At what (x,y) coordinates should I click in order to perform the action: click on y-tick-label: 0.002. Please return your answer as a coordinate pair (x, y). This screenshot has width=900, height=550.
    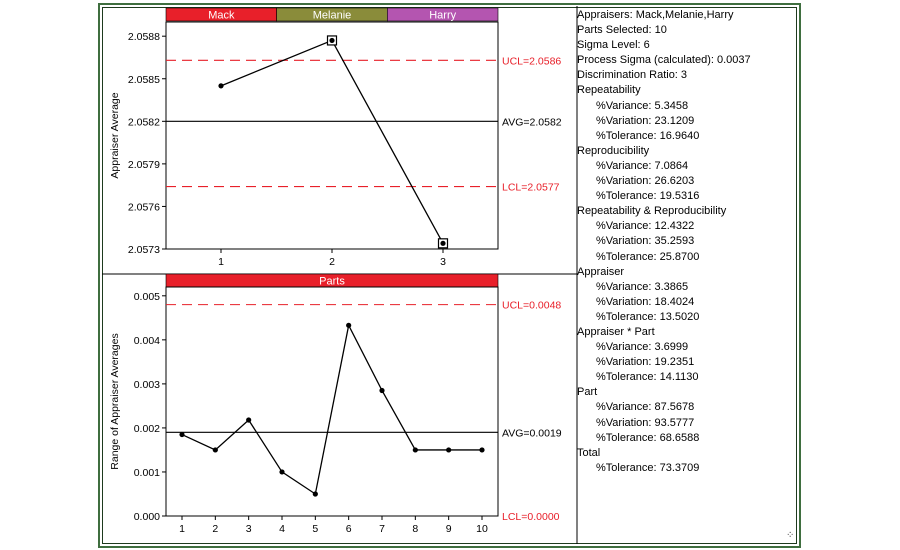
    Looking at the image, I should click on (147, 429).